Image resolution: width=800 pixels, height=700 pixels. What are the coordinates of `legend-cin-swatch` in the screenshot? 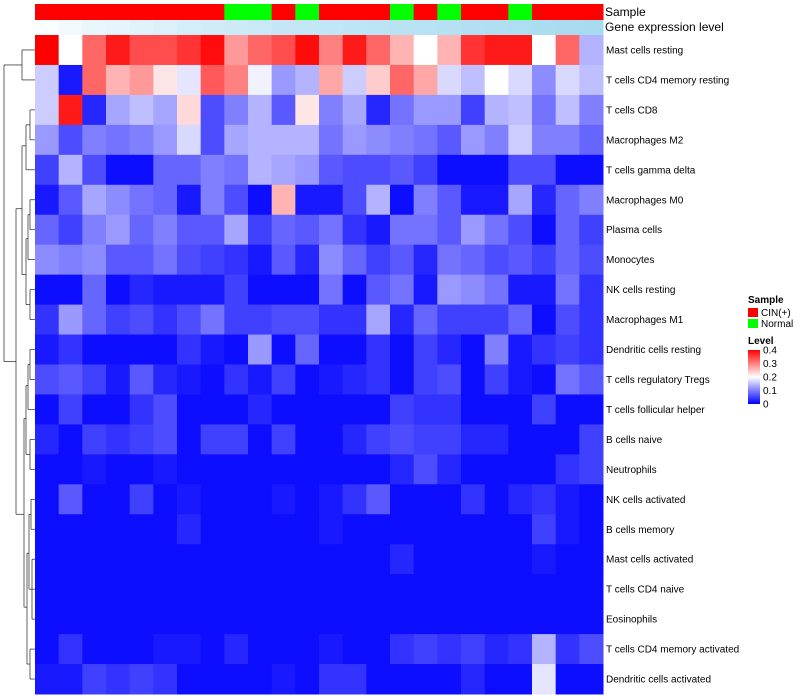 It's located at (753, 312).